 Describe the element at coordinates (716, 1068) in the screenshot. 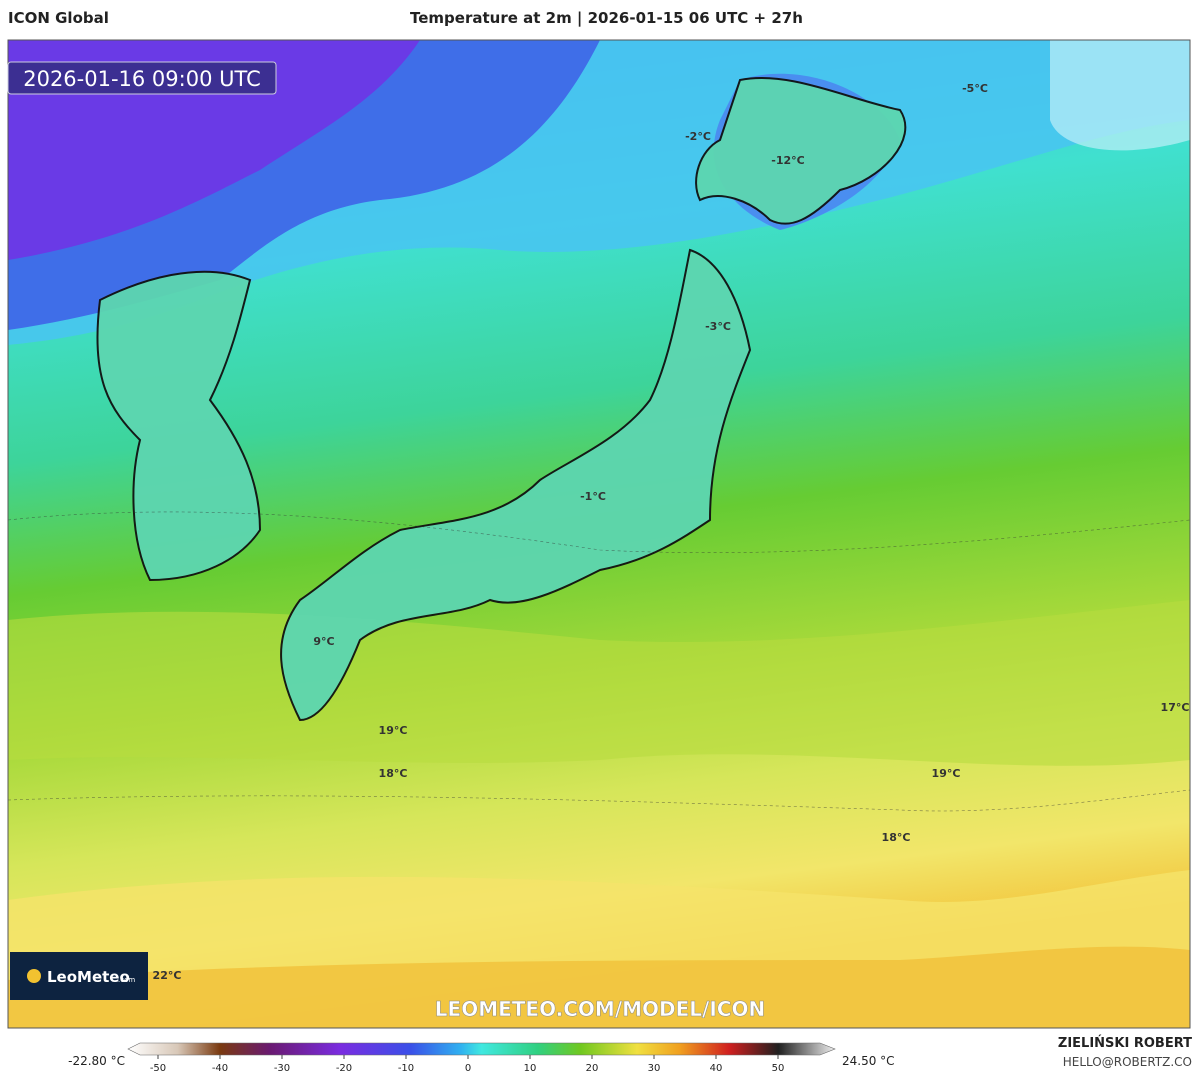

I see `colorbar-tick-label: 40` at that location.